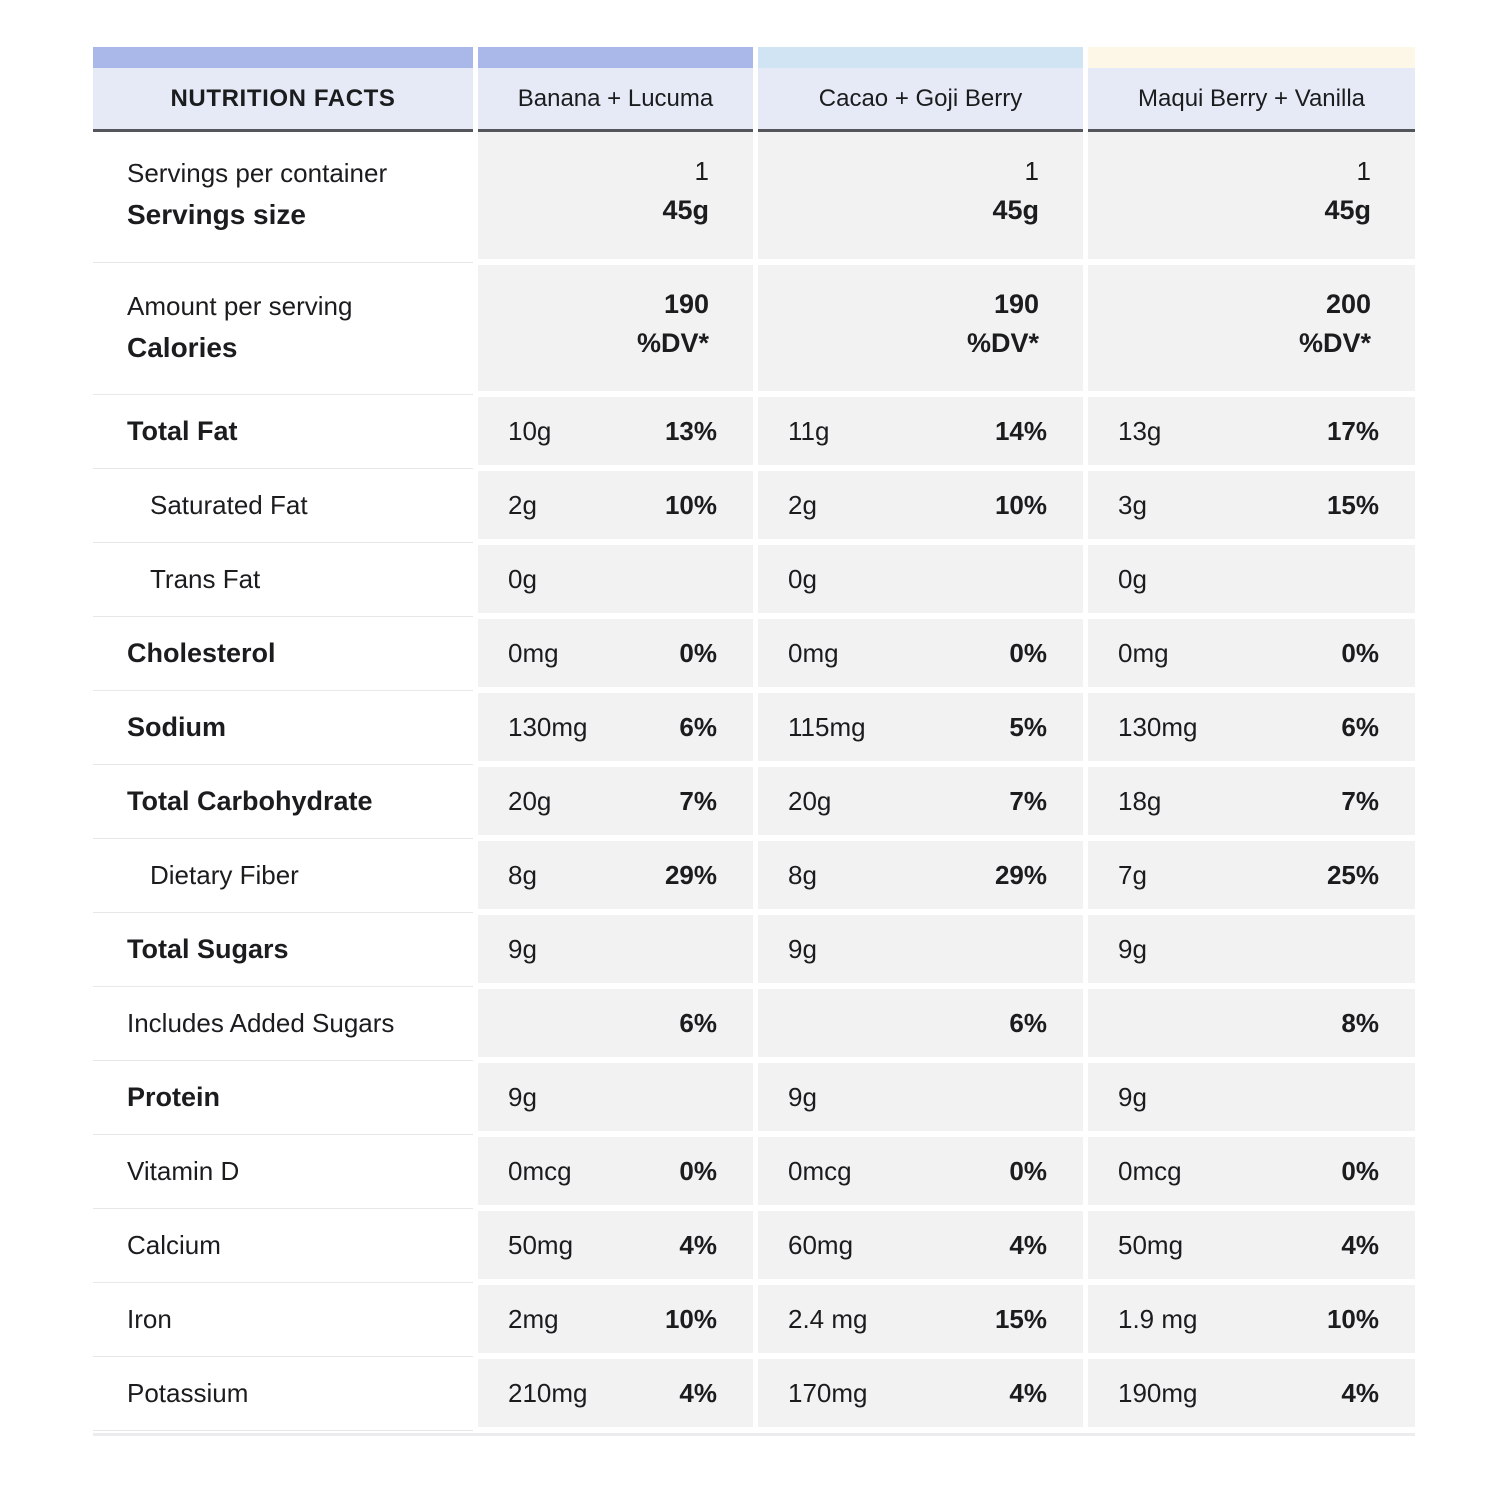  What do you see at coordinates (754, 951) in the screenshot?
I see `nutrient-row: Total Sugars 9g 9g 9g` at bounding box center [754, 951].